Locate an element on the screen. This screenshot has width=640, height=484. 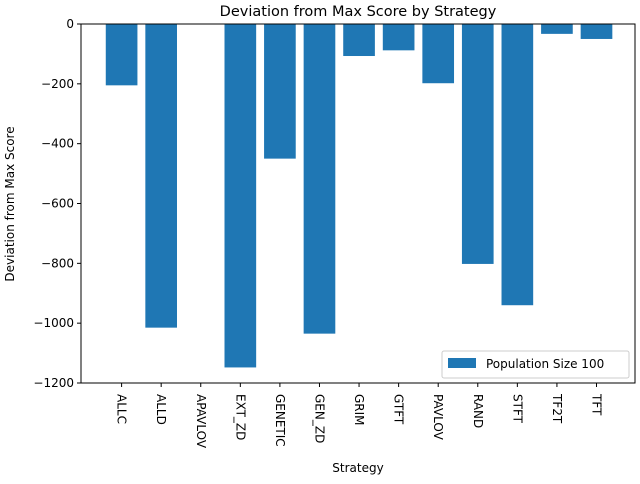
bar-allc is located at coordinates (121, 55).